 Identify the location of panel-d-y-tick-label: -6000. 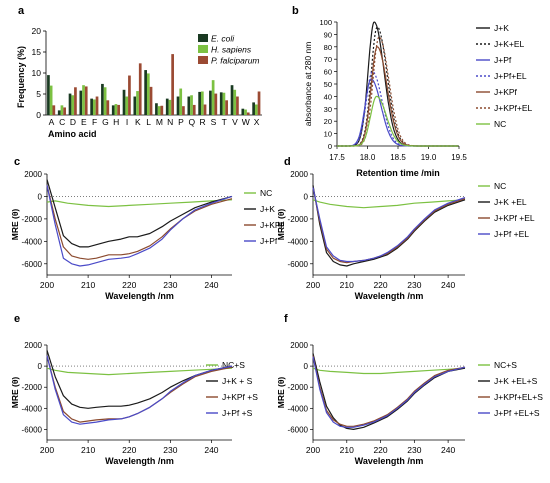
(298, 264).